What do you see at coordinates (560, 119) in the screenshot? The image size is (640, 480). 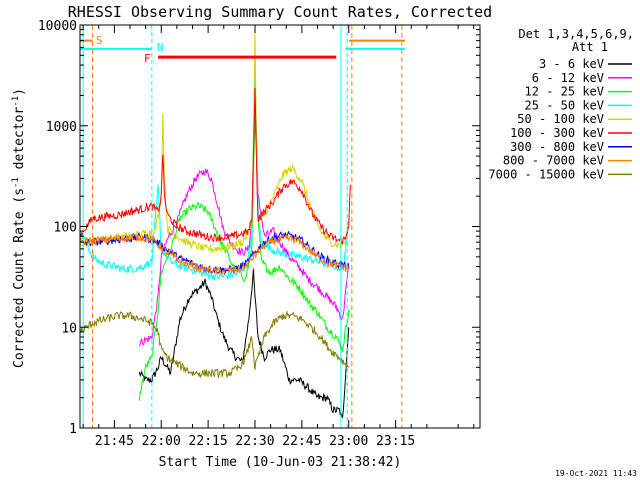 I see `legend-label: 50 - 100 keV` at bounding box center [560, 119].